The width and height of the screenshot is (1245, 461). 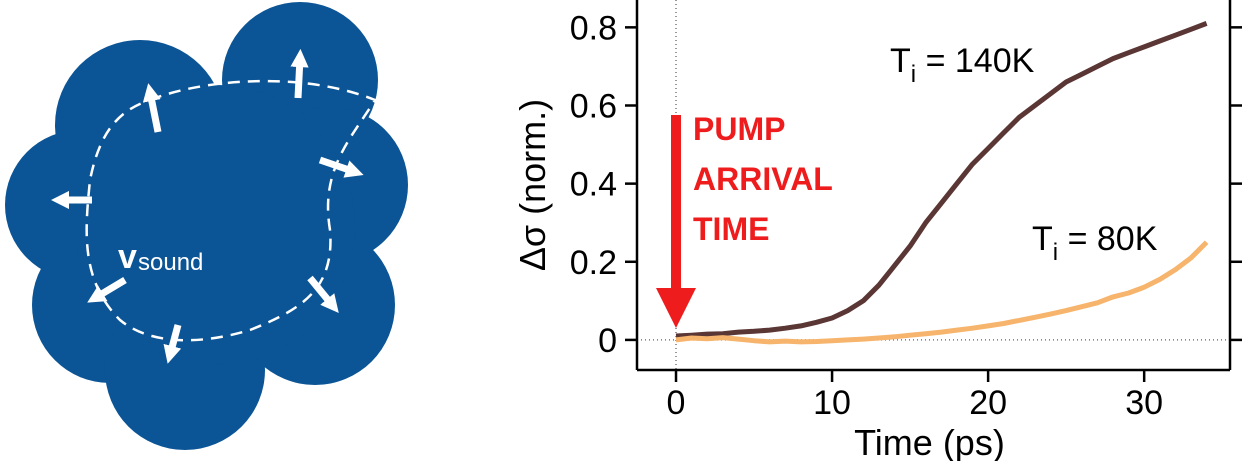 What do you see at coordinates (170, 262) in the screenshot?
I see `velocity-subscript: sound` at bounding box center [170, 262].